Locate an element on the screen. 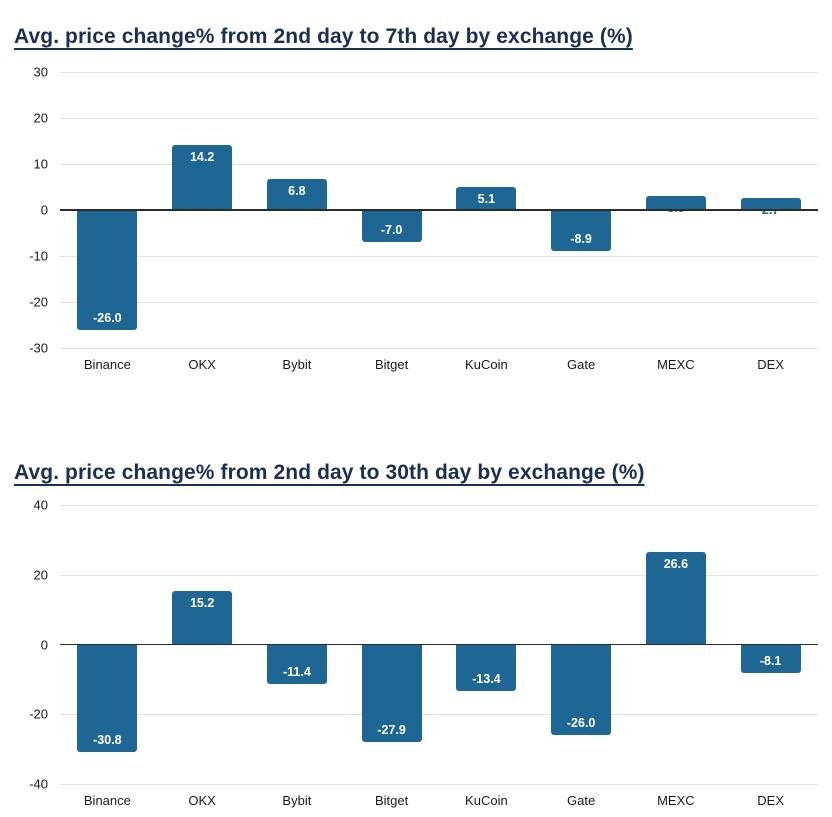 The image size is (832, 817). bar-bitget: -7.0 is located at coordinates (391, 226).